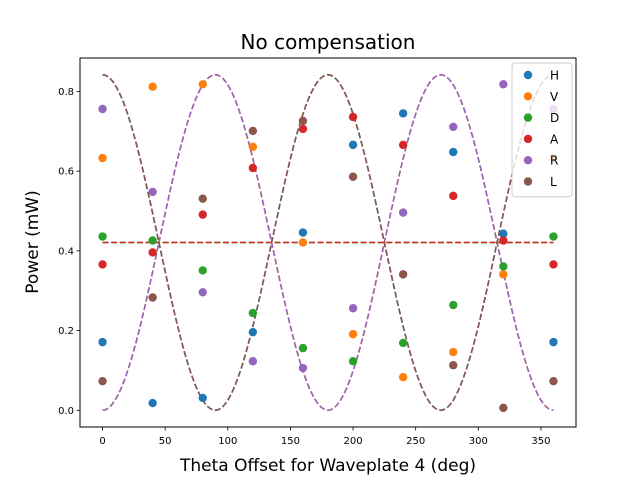 Image resolution: width=640 pixels, height=485 pixels. I want to click on x-tick-label: 100, so click(227, 441).